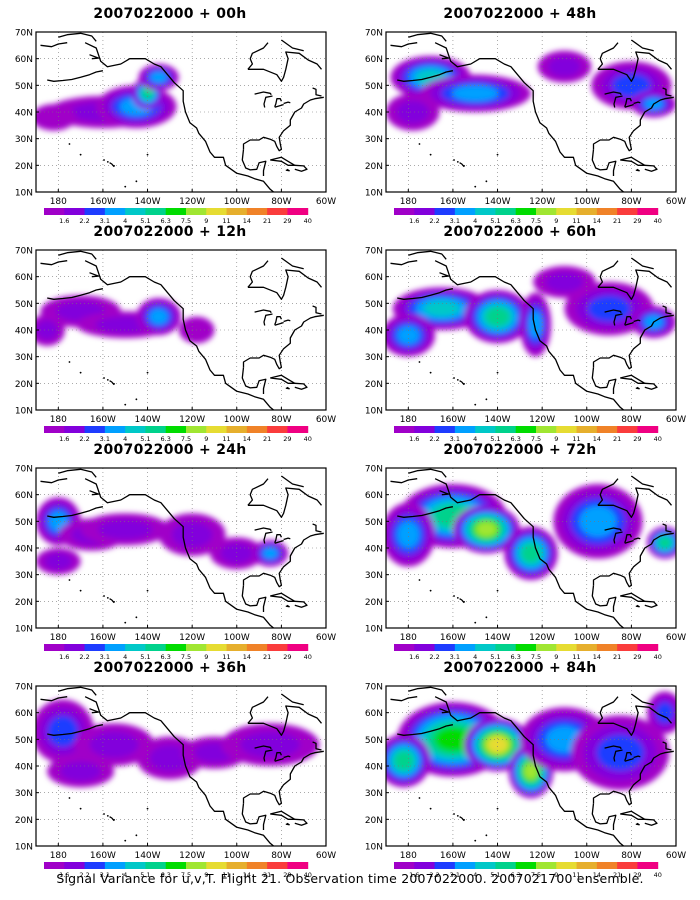  What do you see at coordinates (536, 439) in the screenshot?
I see `legend-label: 7.5` at bounding box center [536, 439].